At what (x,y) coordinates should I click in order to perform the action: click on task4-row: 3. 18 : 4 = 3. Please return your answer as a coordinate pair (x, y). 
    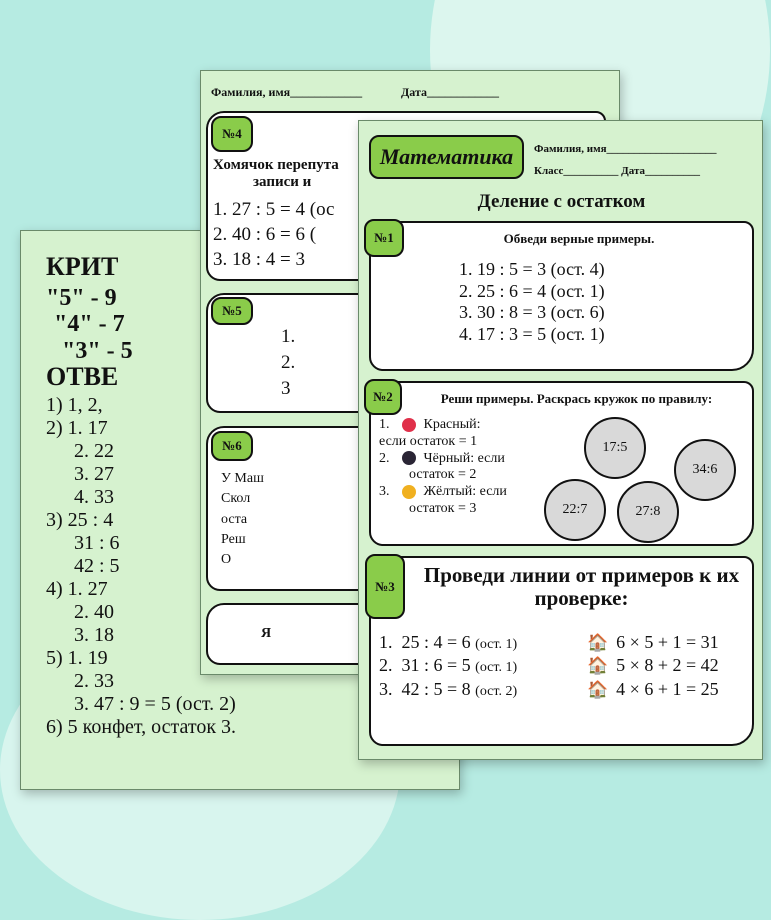
    Looking at the image, I should click on (259, 259).